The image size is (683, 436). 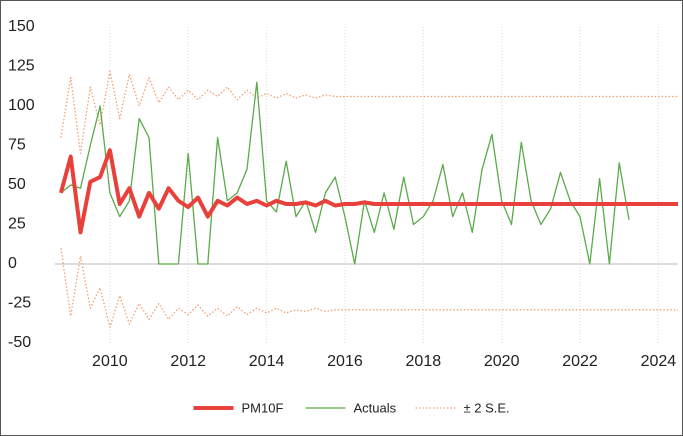 I want to click on y-tick-label: 25, so click(x=17, y=224).